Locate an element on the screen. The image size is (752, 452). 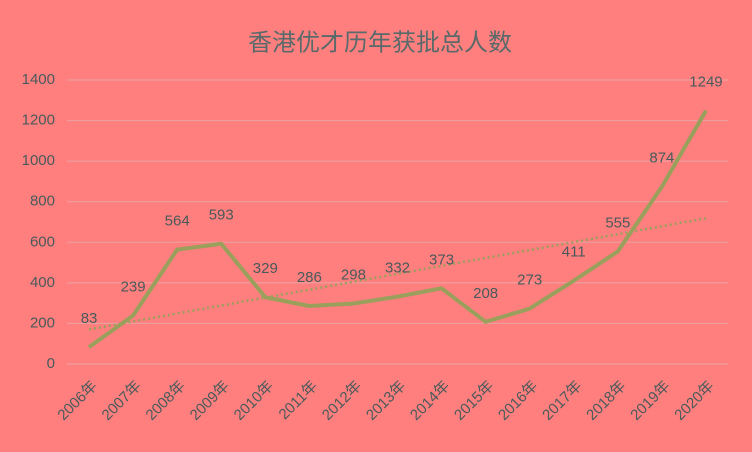
data-label: 332 is located at coordinates (397, 268).